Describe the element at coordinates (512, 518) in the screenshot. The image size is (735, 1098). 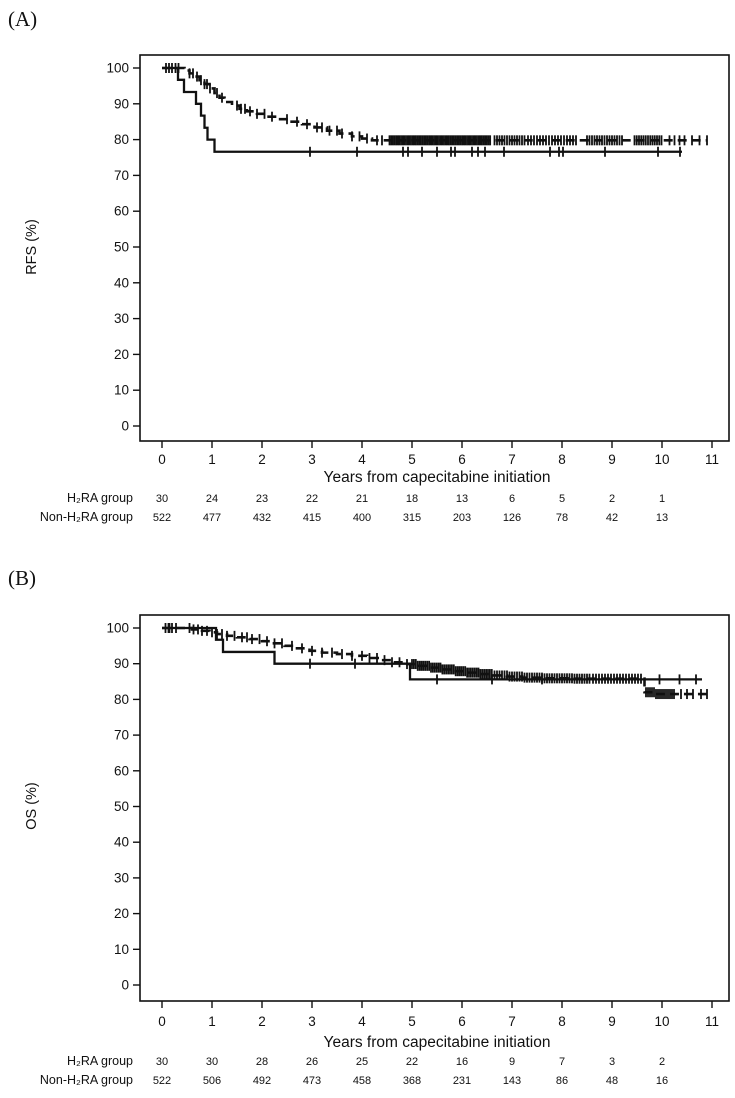
I see `risk-count: 126` at that location.